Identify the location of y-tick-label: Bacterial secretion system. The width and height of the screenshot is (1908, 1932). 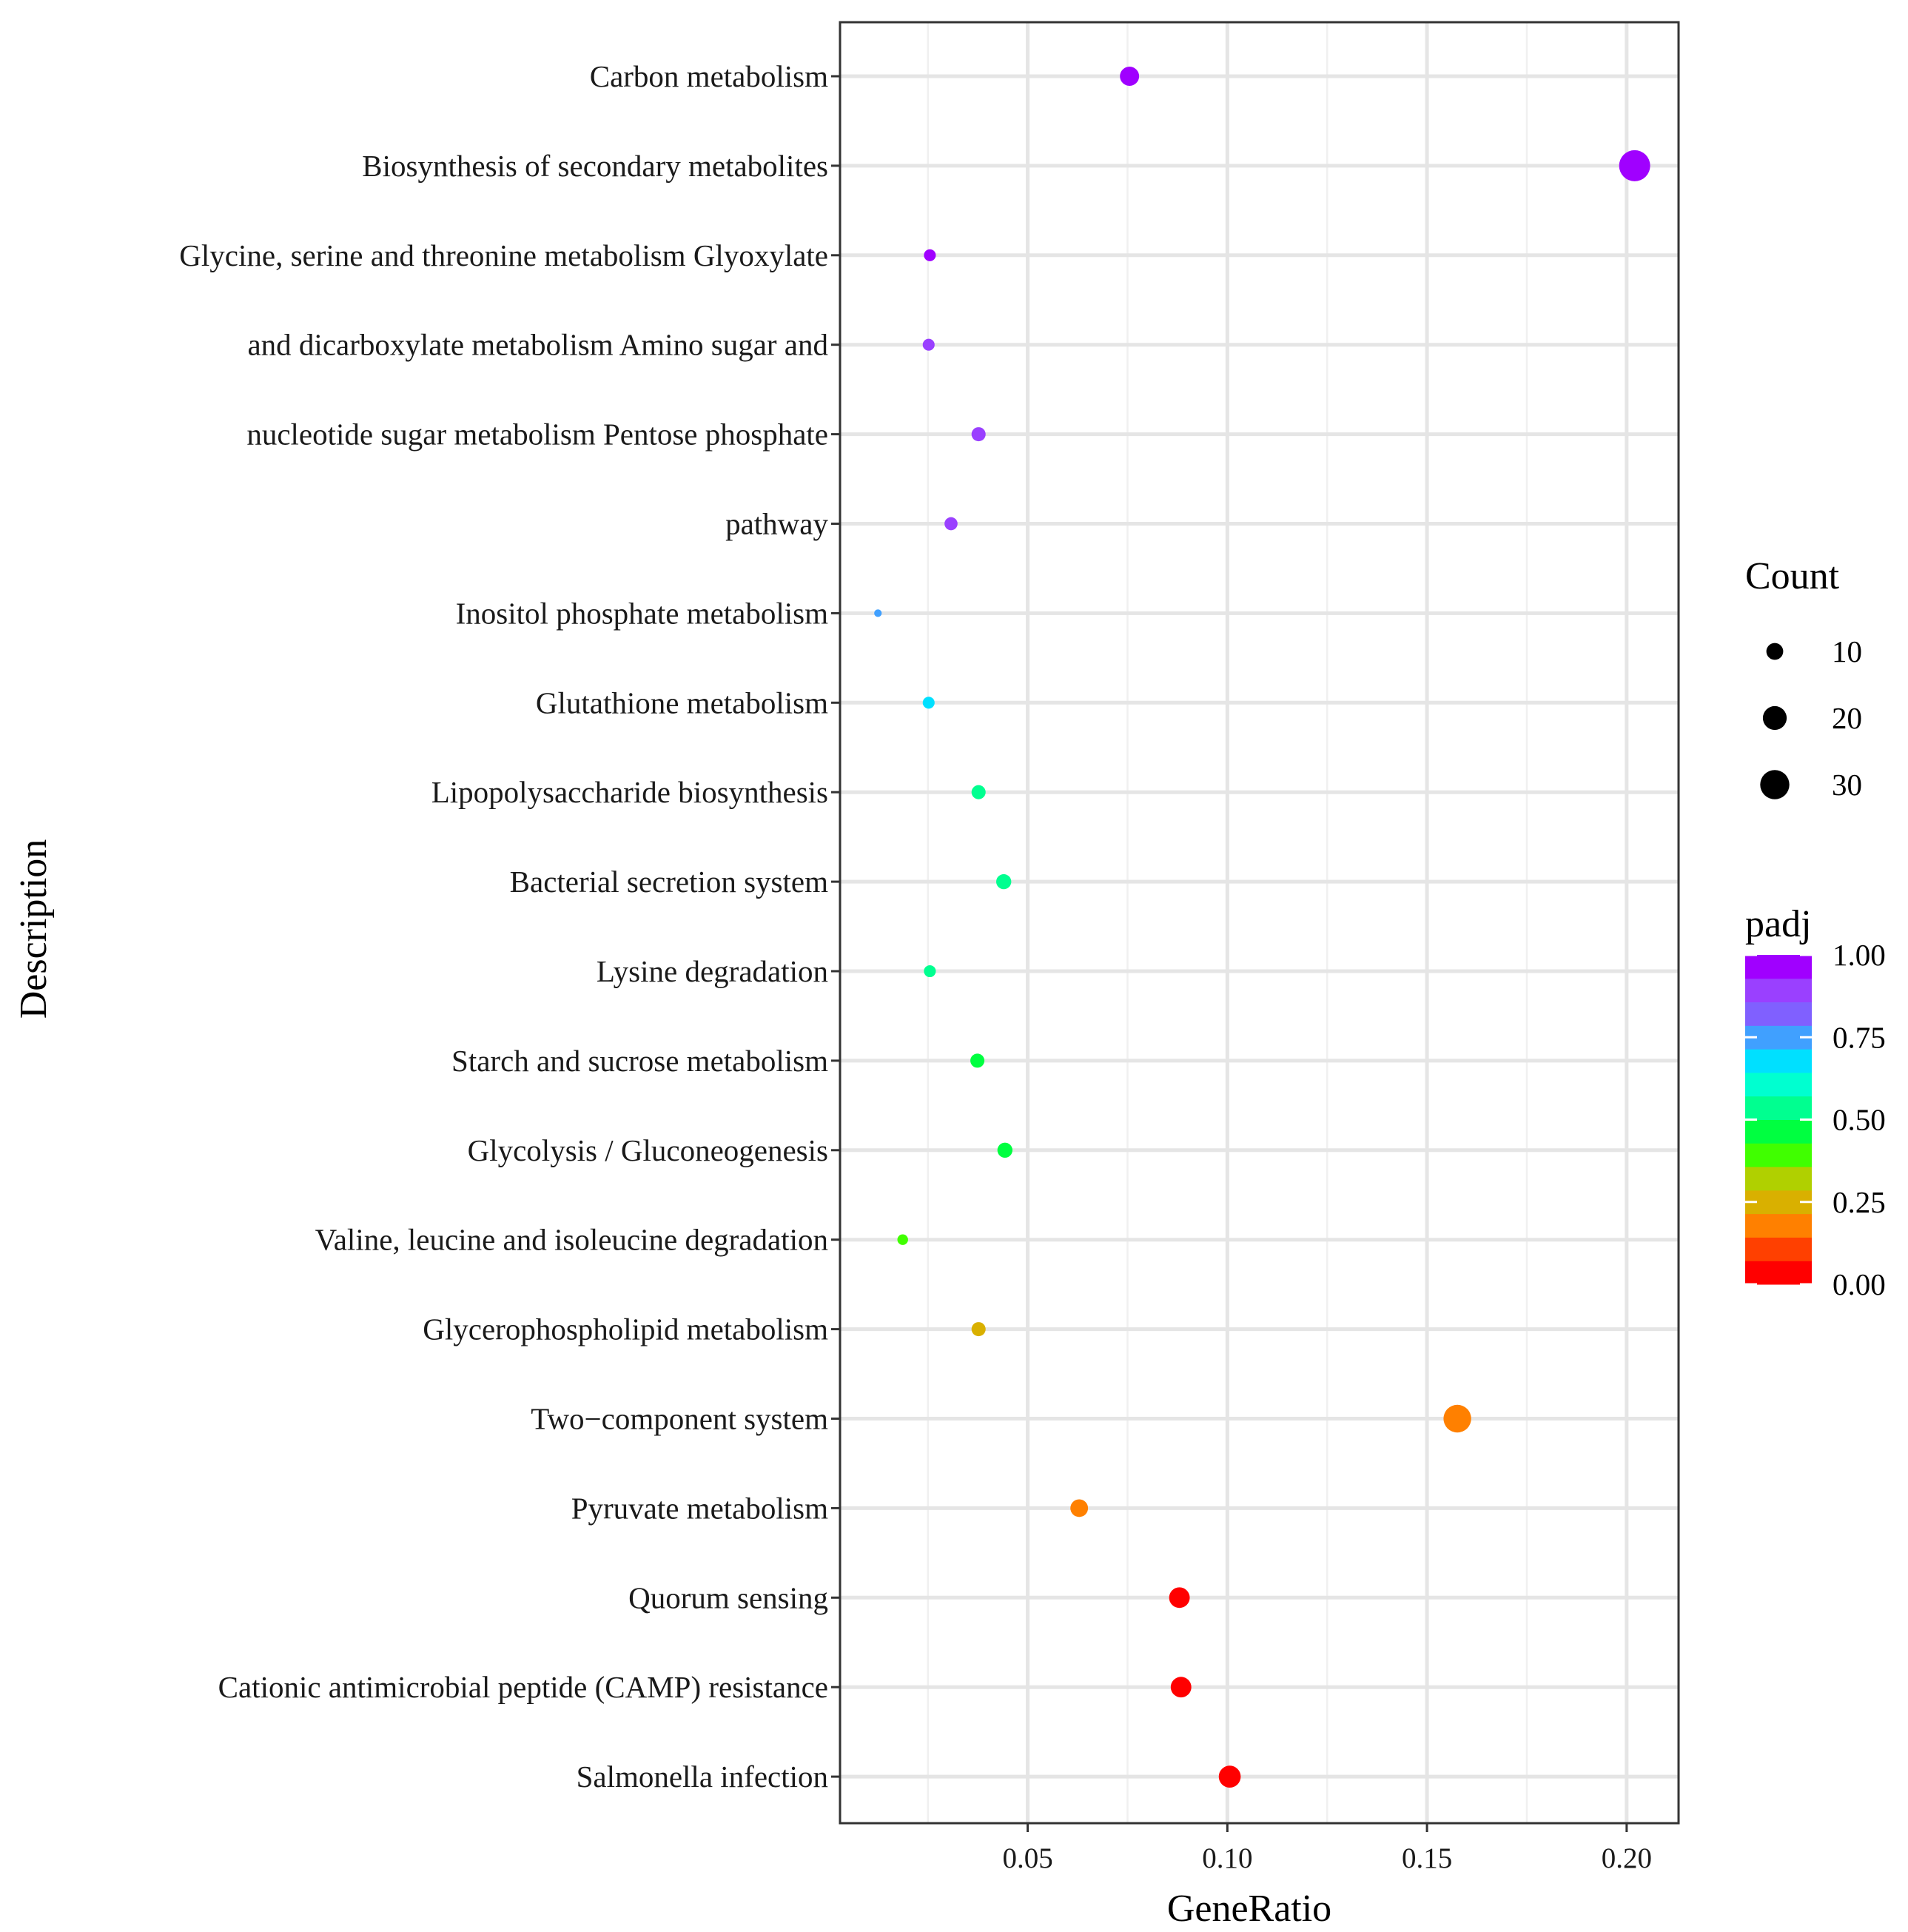
(669, 882).